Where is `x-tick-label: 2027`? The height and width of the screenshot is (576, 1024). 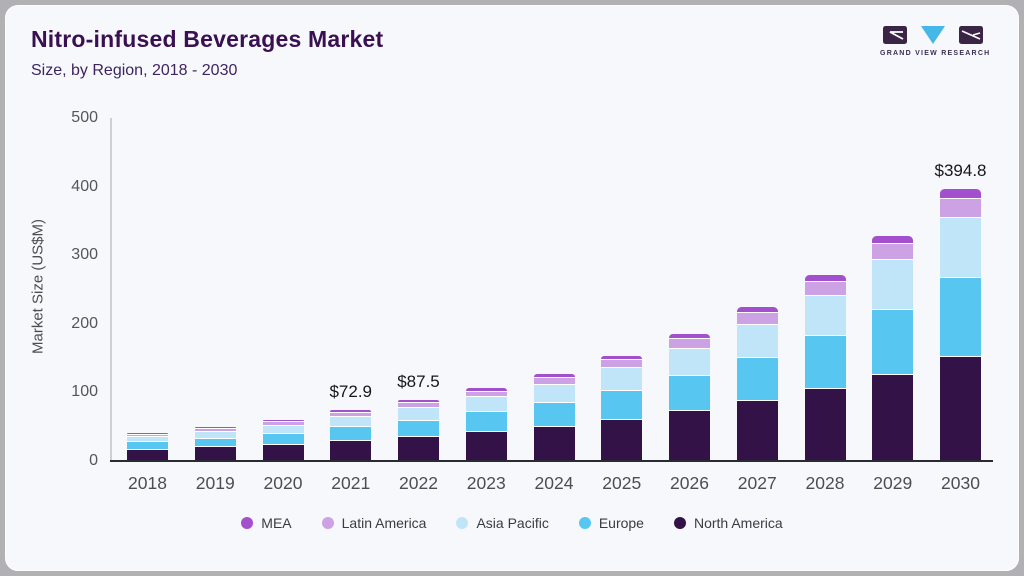
x-tick-label: 2027 is located at coordinates (757, 483).